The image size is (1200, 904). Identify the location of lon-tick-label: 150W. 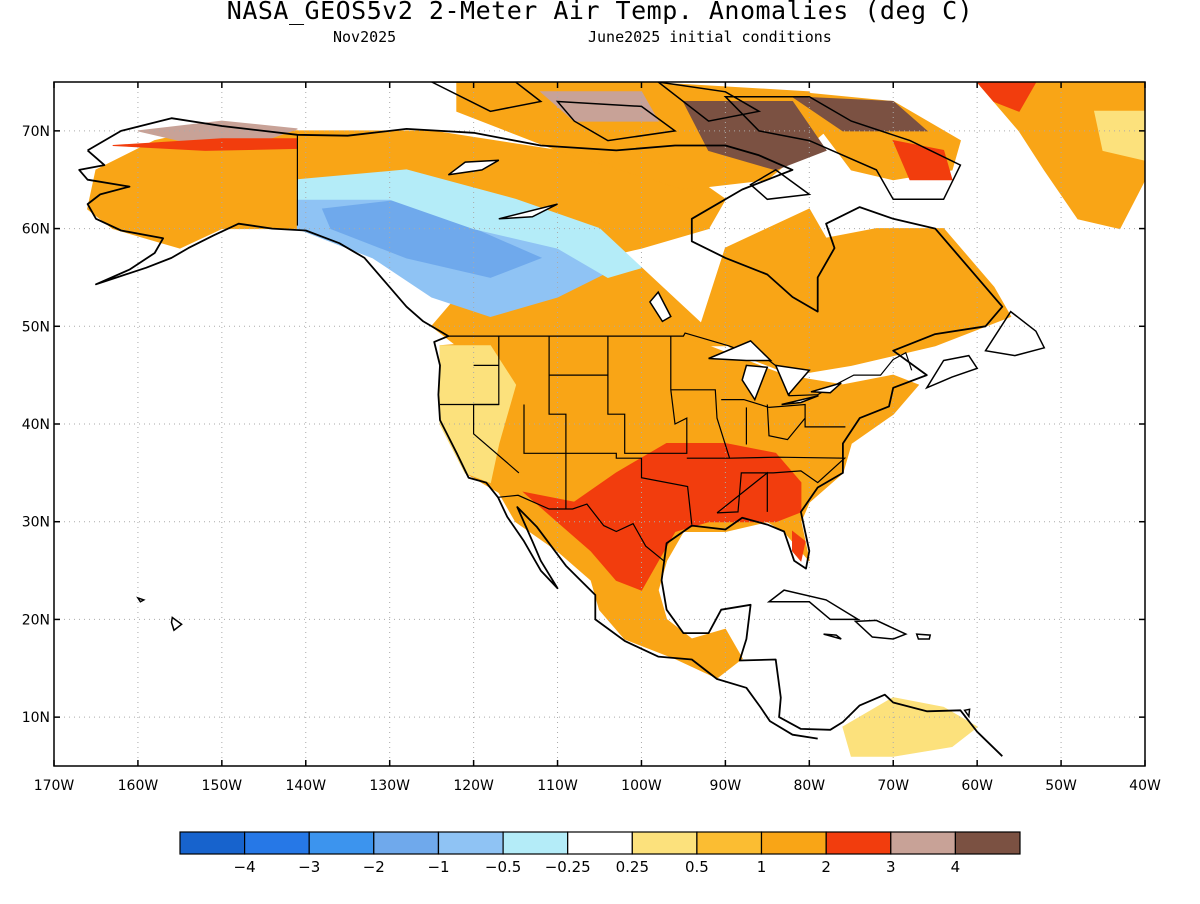
(222, 786).